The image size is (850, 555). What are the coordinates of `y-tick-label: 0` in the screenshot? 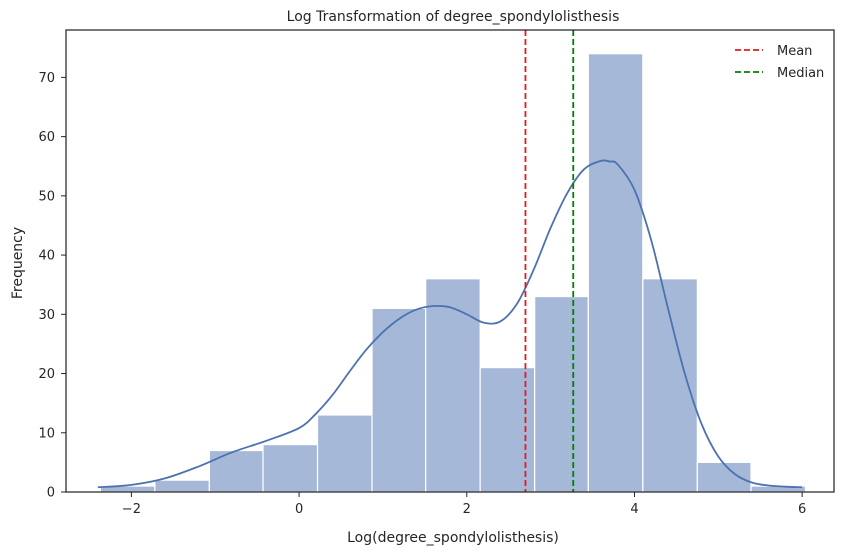 It's located at (51, 493).